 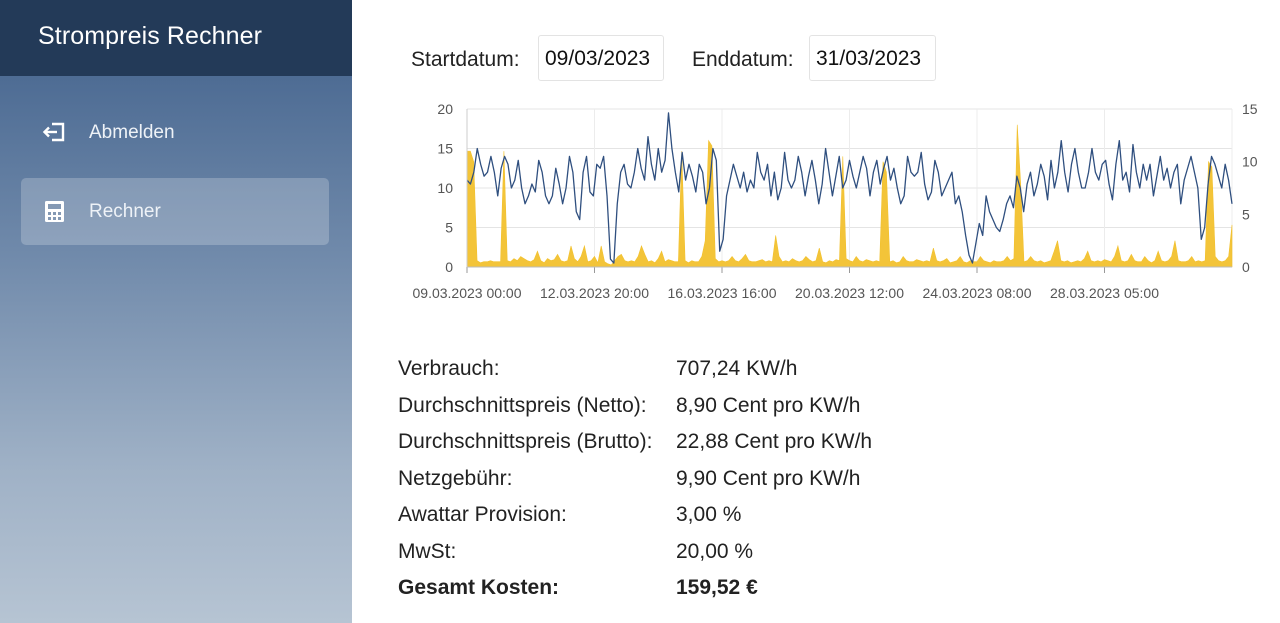 What do you see at coordinates (601, 58) in the screenshot?
I see `start-date-input: 09/03/2023` at bounding box center [601, 58].